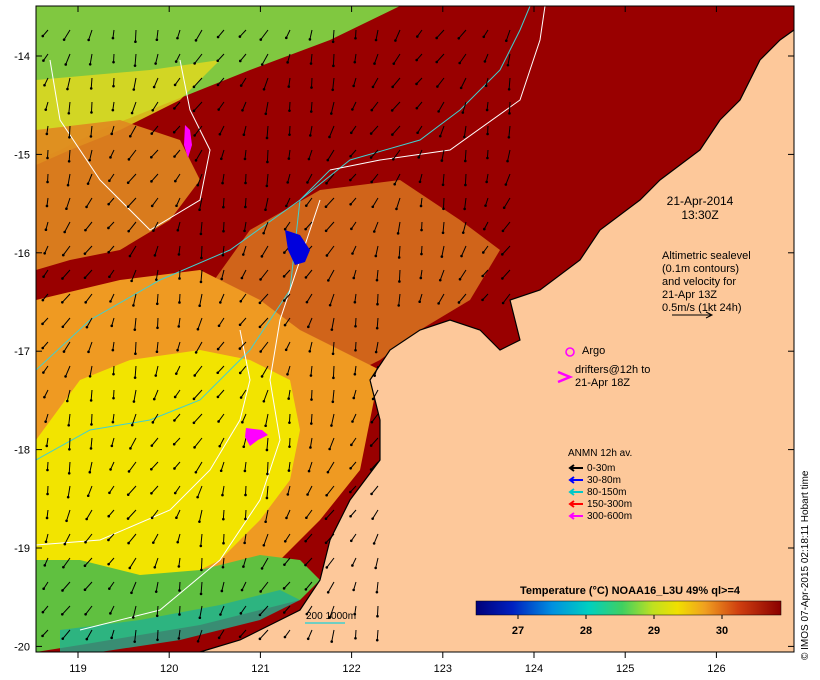 This screenshot has width=820, height=680. Describe the element at coordinates (443, 669) in the screenshot. I see `lon-tick-label: 123` at that location.